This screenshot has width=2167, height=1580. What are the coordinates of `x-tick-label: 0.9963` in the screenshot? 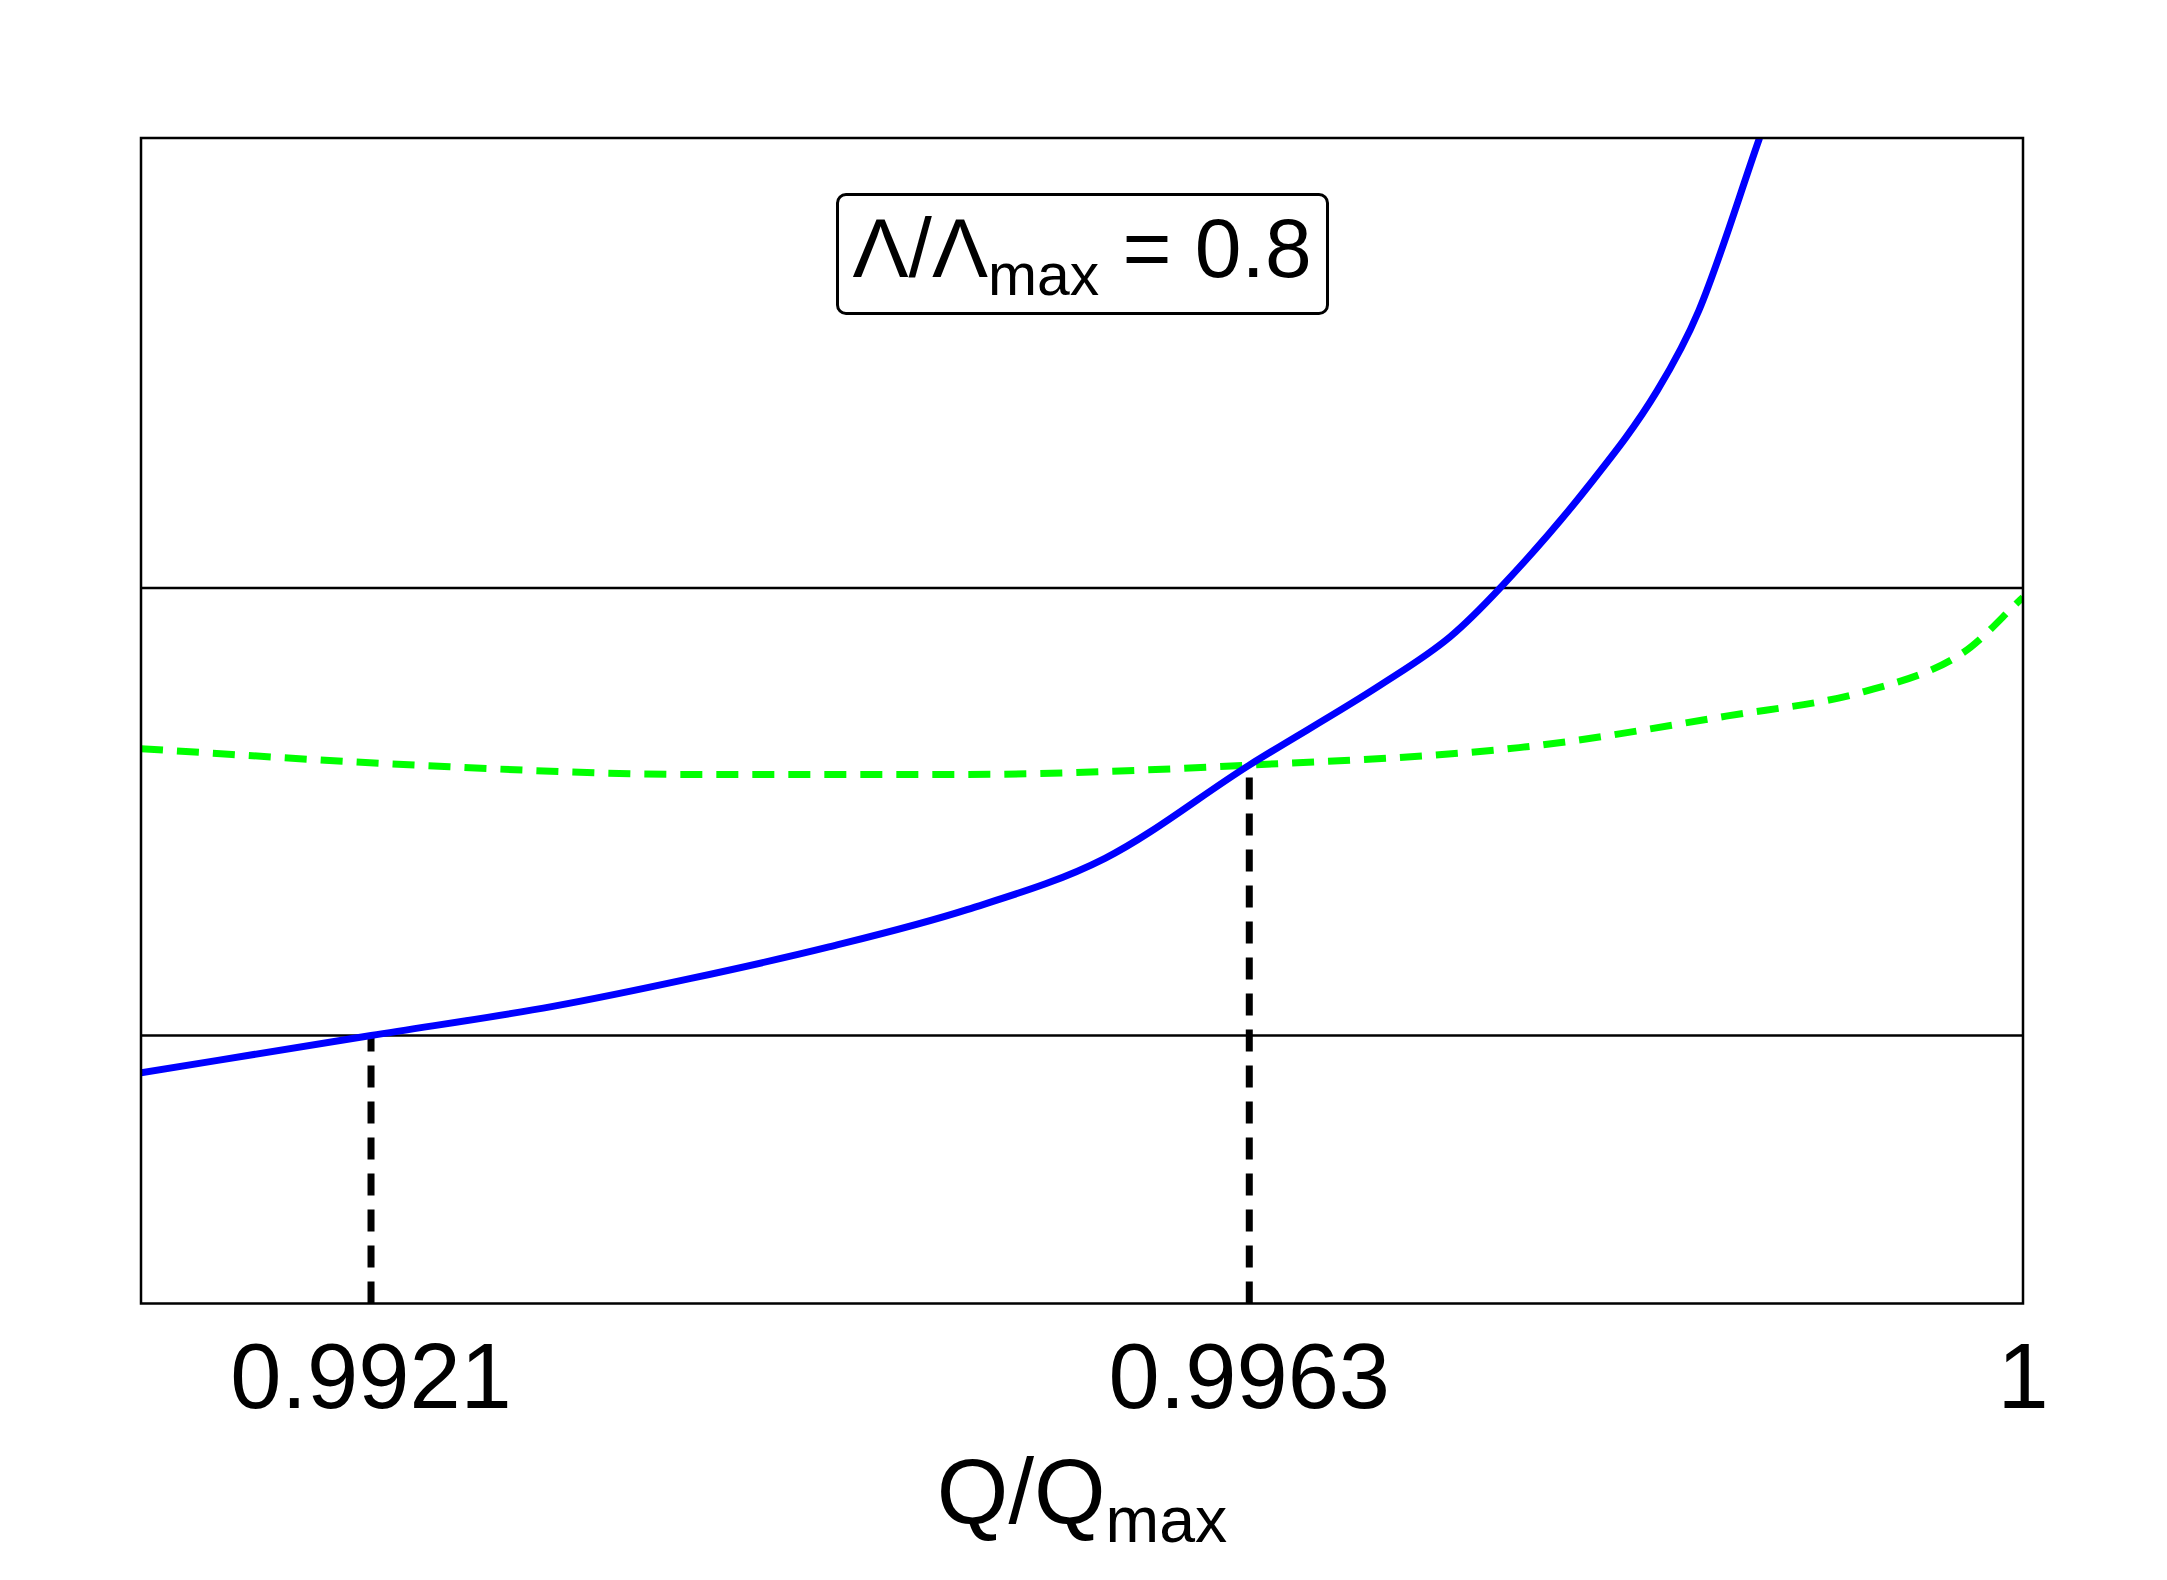 It's located at (1249, 1376).